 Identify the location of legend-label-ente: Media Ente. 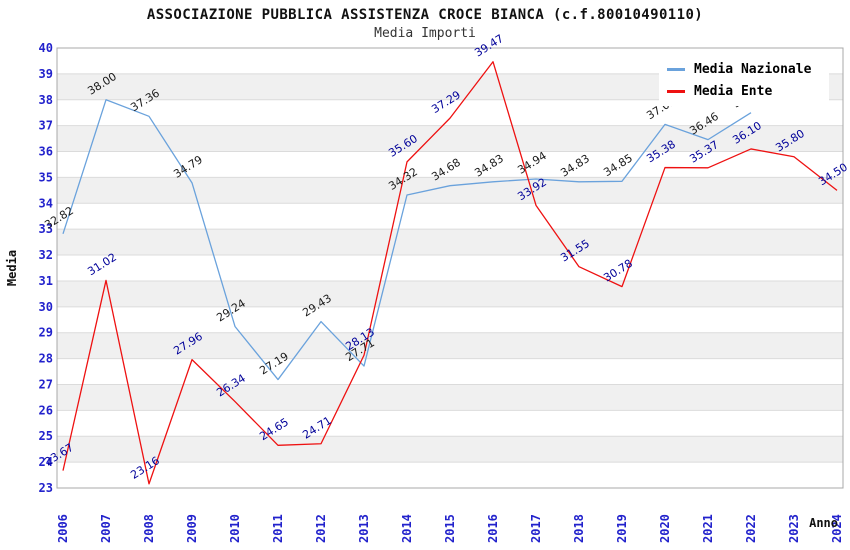
(733, 91).